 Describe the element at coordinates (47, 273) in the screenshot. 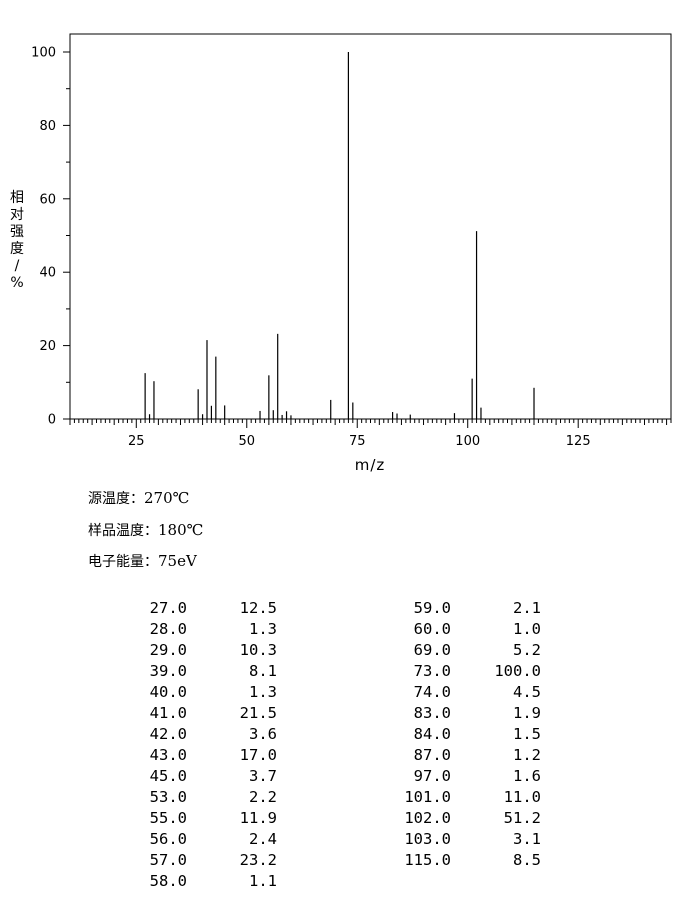

I see `y-tick-label: 40` at that location.